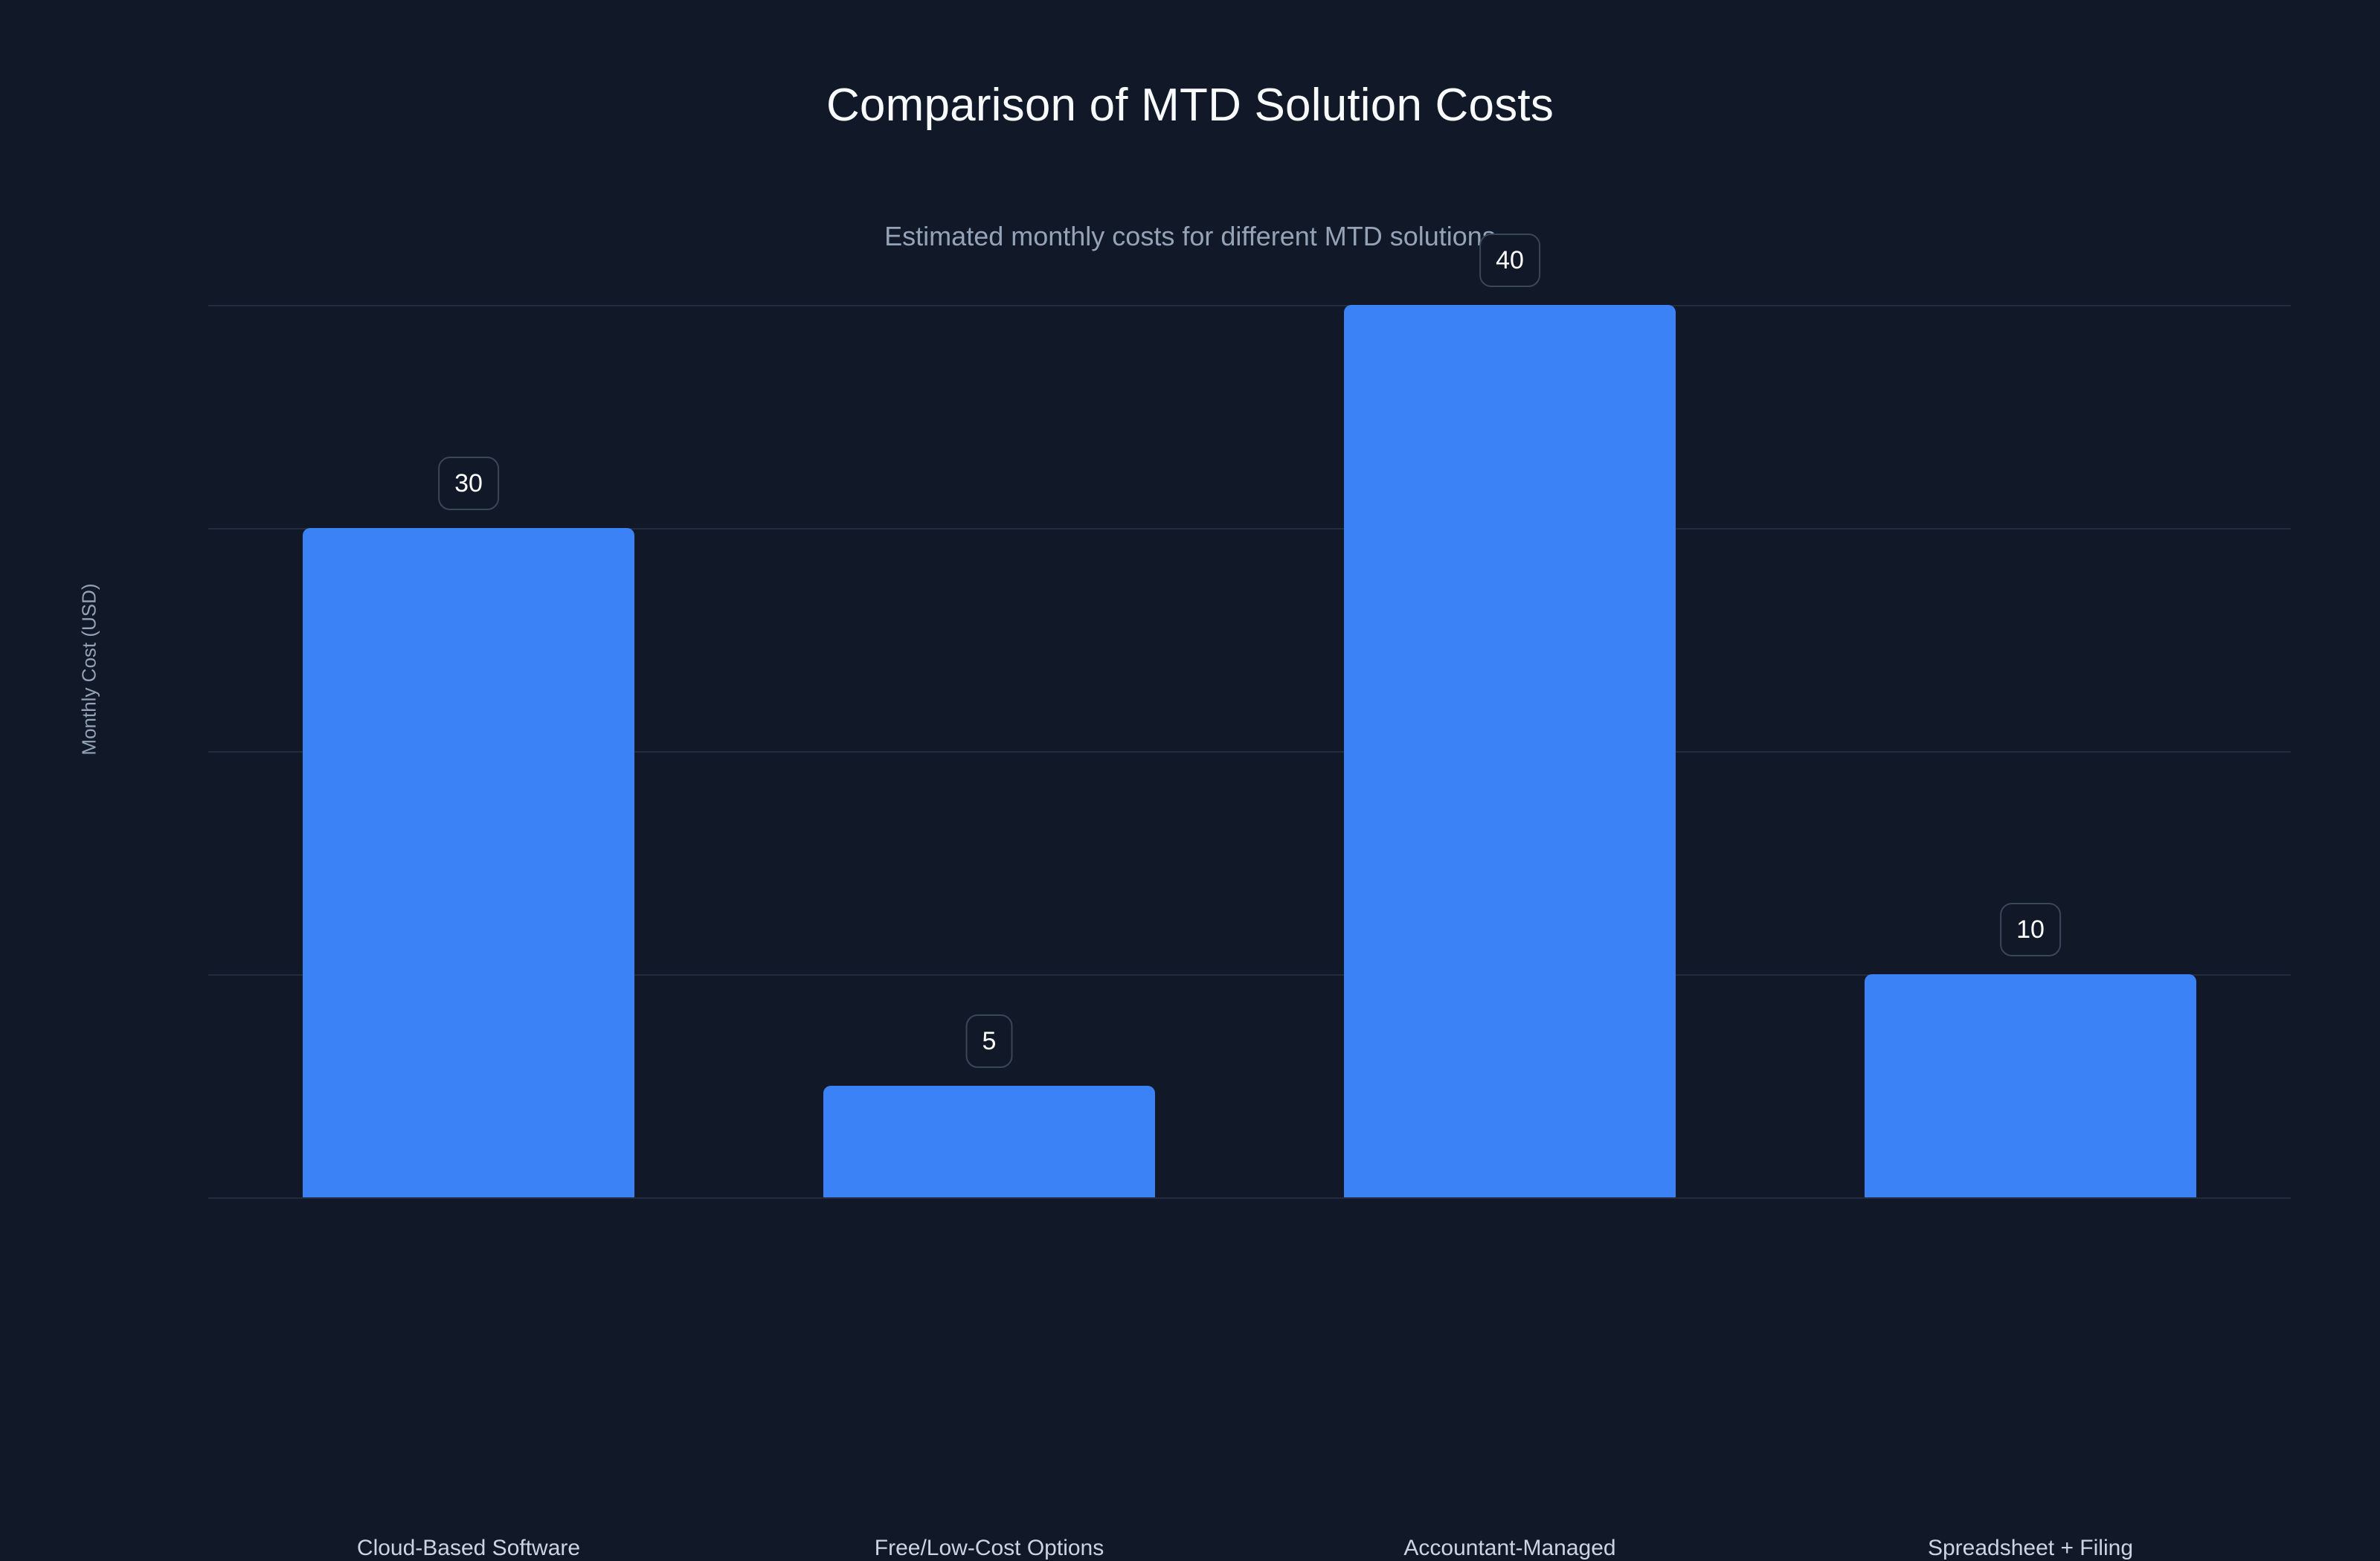 This screenshot has height=1561, width=2380. I want to click on value-label-badge: 30, so click(469, 484).